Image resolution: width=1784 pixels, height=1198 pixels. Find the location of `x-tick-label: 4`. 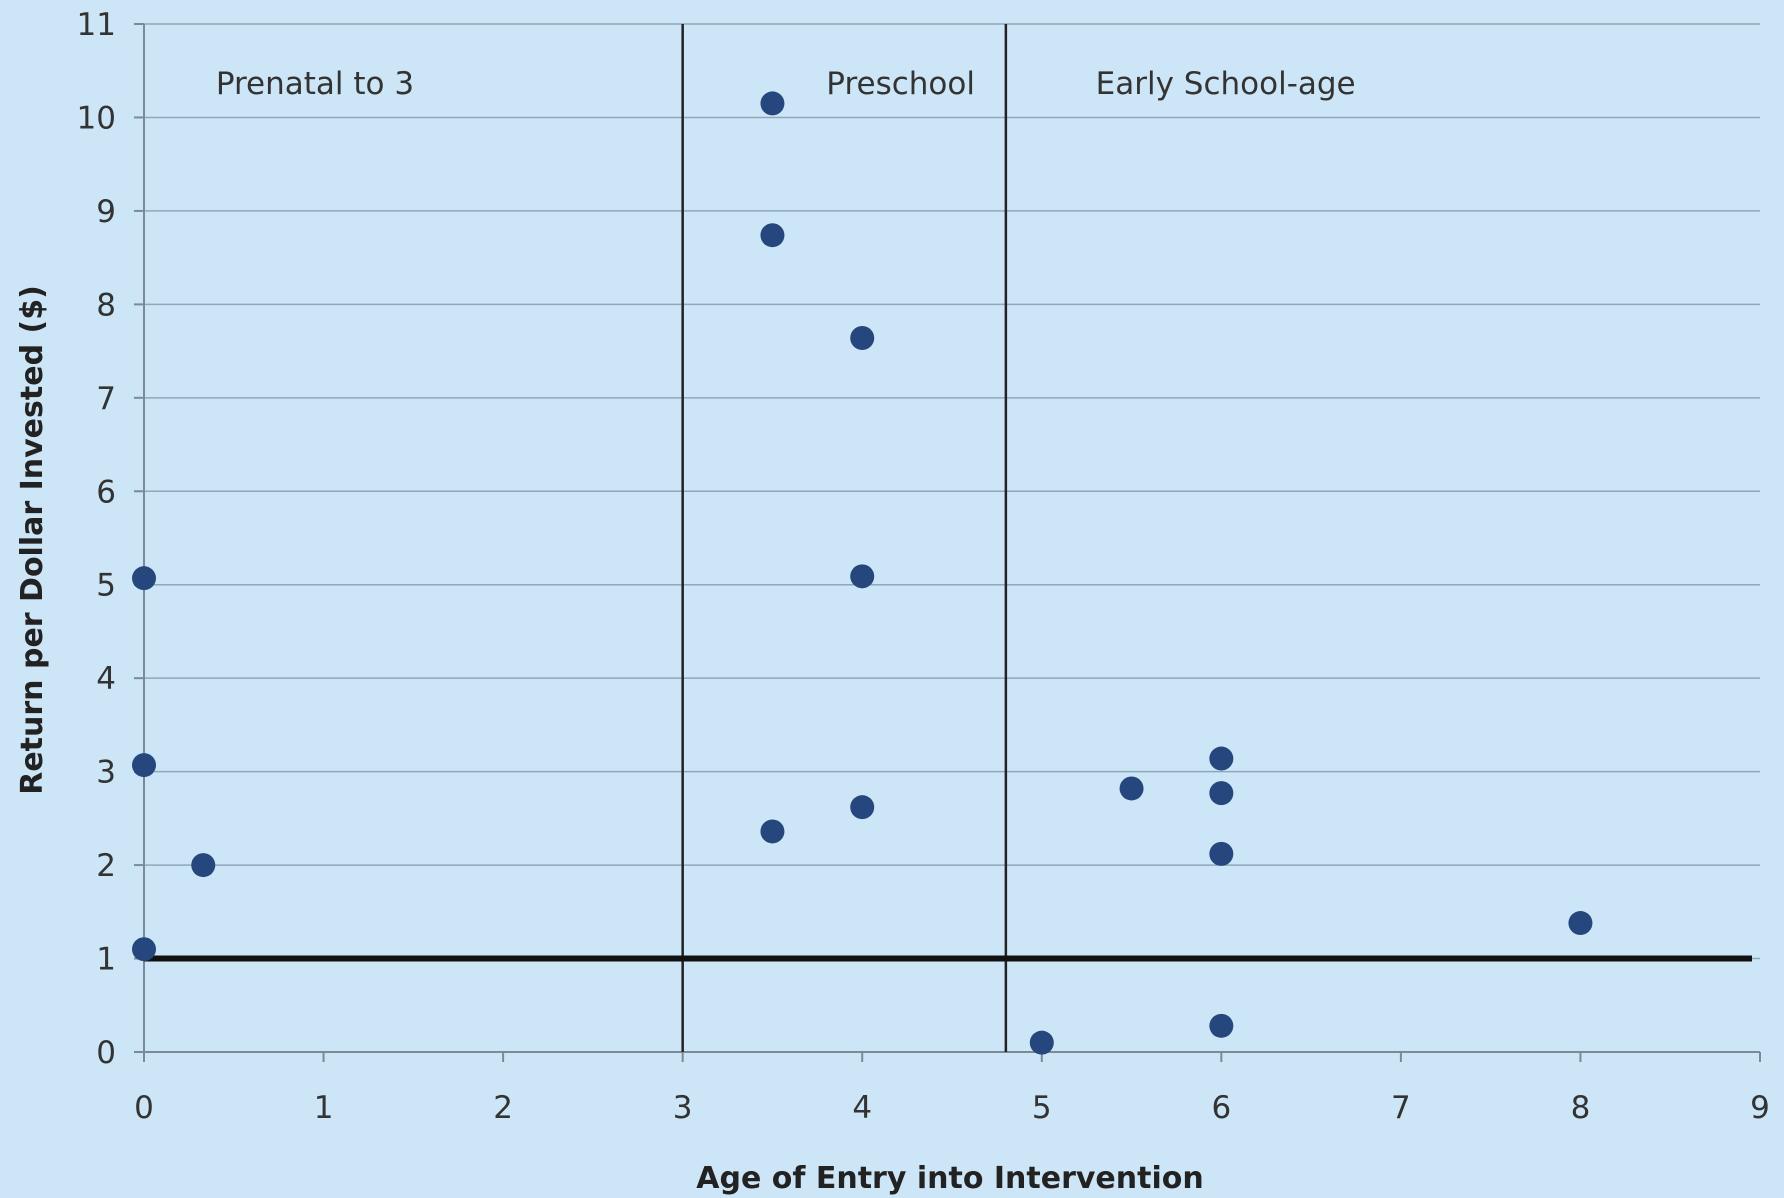

x-tick-label: 4 is located at coordinates (862, 1108).